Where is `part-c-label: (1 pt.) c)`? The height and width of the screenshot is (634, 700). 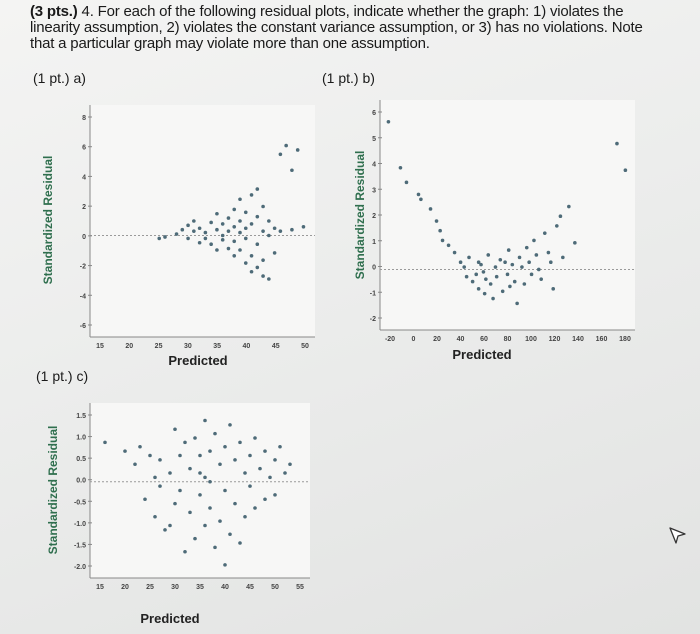
part-c-label: (1 pt.) c) is located at coordinates (62, 376).